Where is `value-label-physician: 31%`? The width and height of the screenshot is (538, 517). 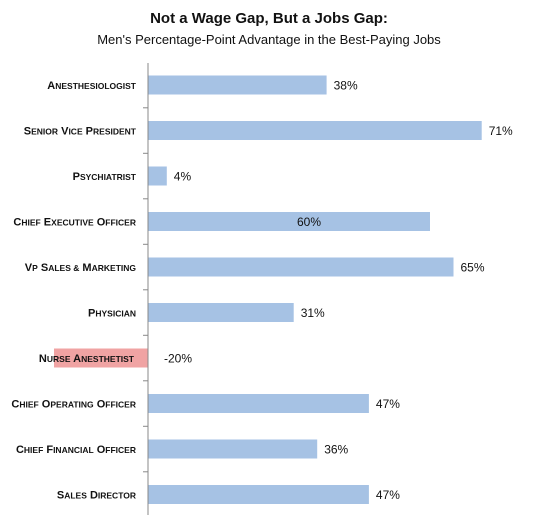
value-label-physician: 31% is located at coordinates (313, 313).